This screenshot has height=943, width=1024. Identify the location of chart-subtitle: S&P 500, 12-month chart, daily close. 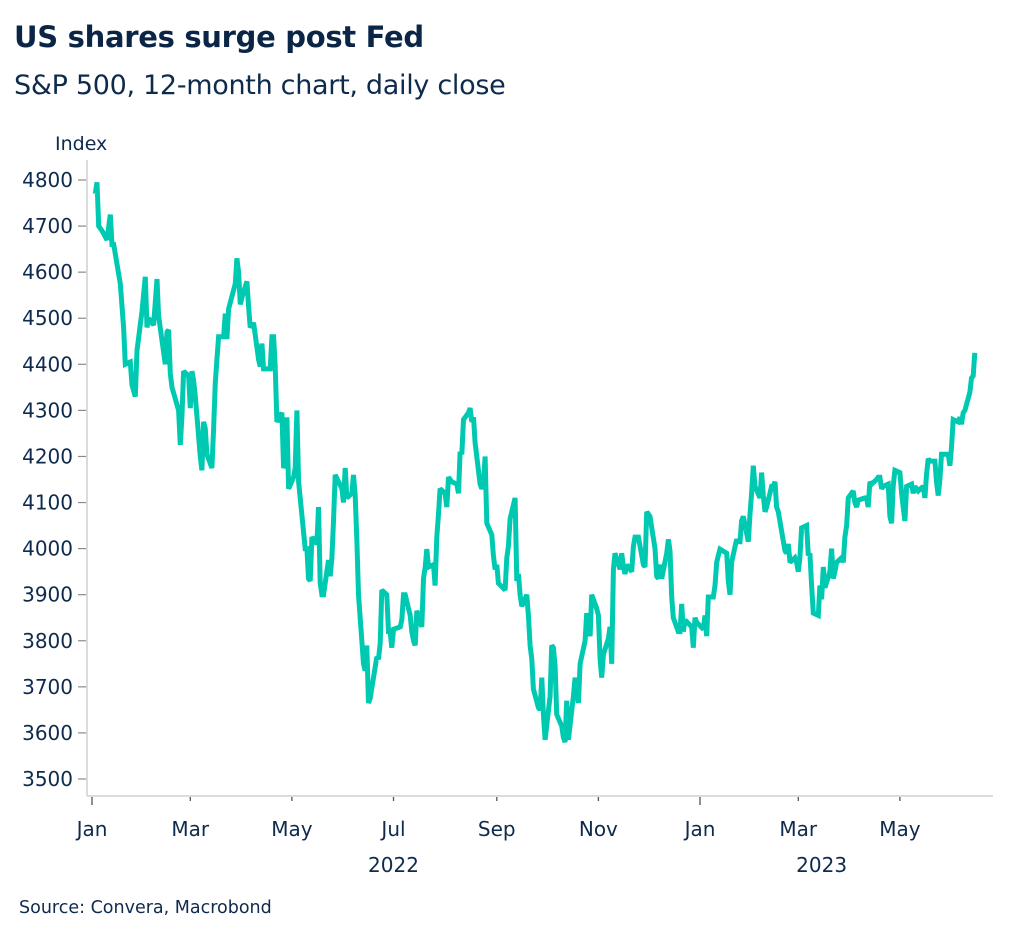
(260, 85).